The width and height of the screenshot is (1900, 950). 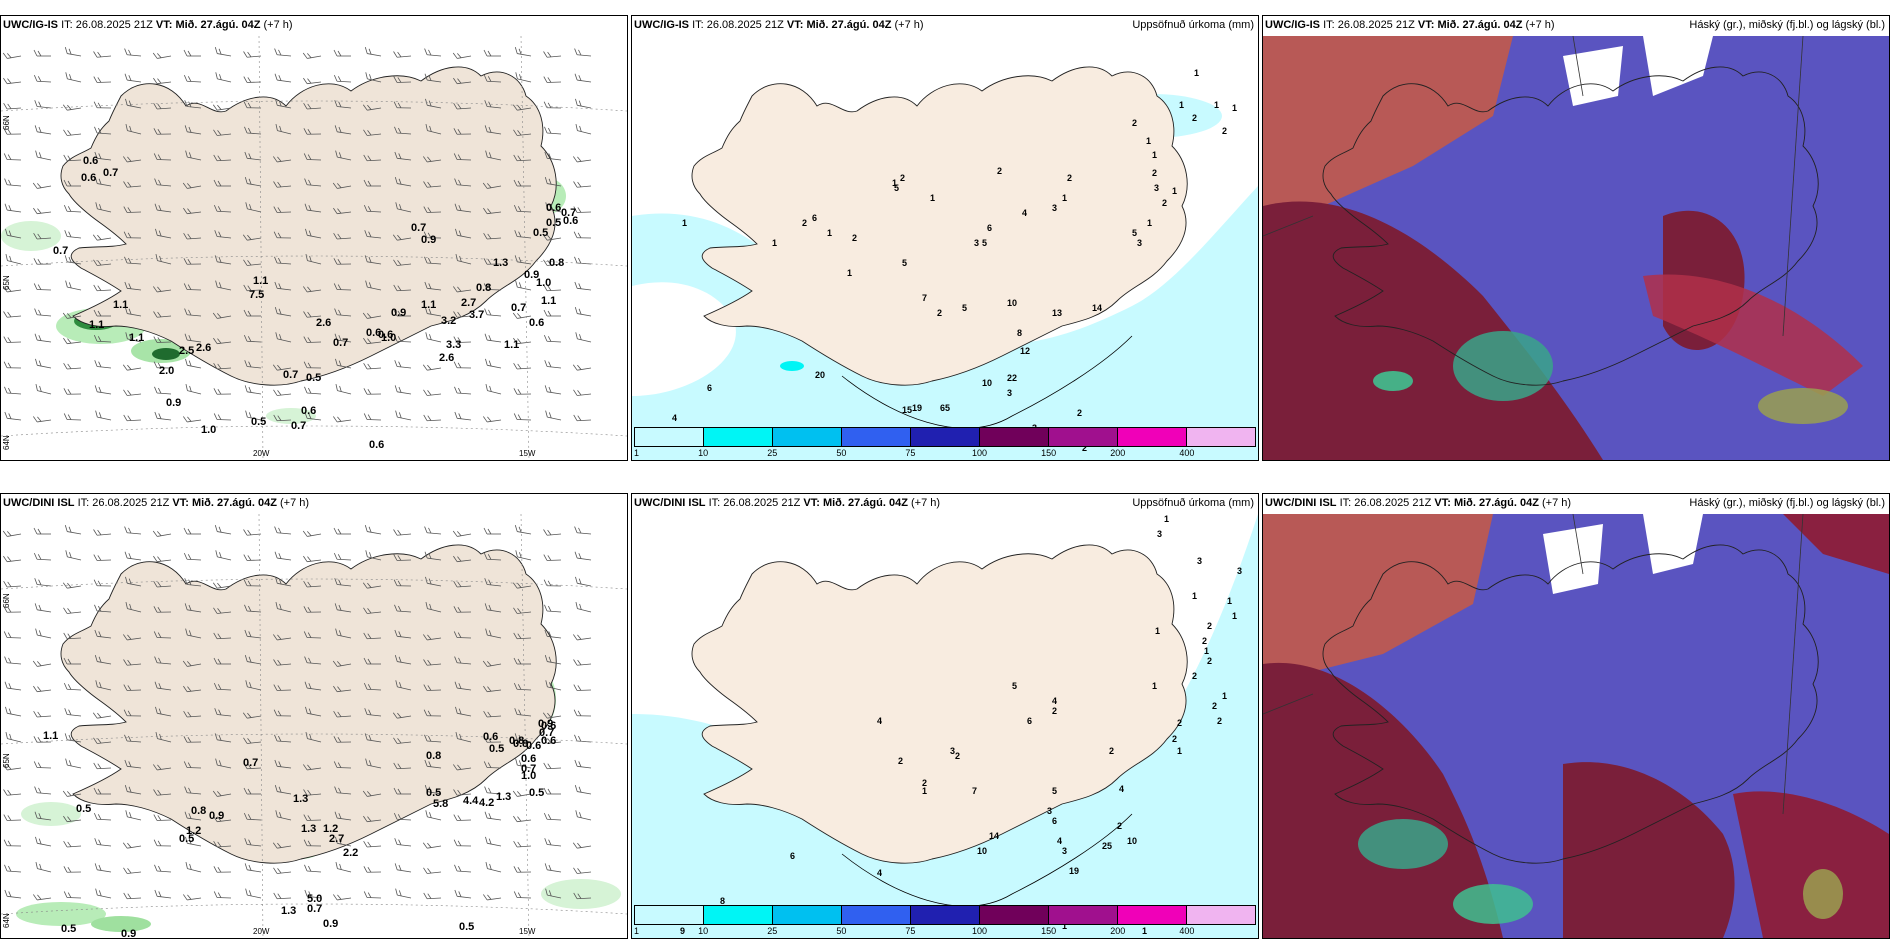 I want to click on panel-title: Uppsöfnuð úrkoma (mm), so click(x=1193, y=25).